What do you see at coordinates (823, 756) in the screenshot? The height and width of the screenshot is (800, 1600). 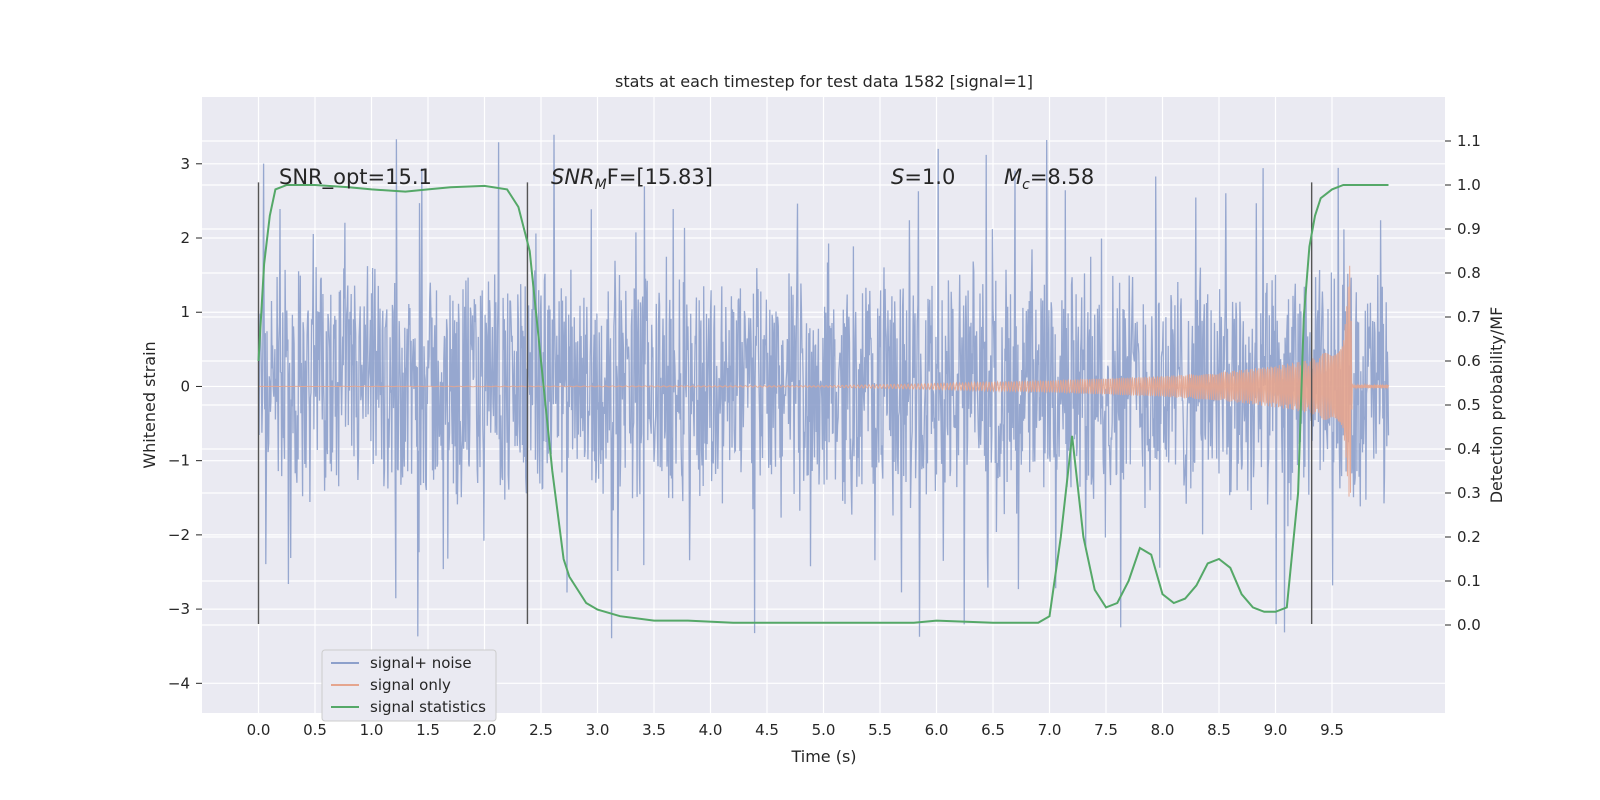 I see `x-axis-label: Time (s)` at bounding box center [823, 756].